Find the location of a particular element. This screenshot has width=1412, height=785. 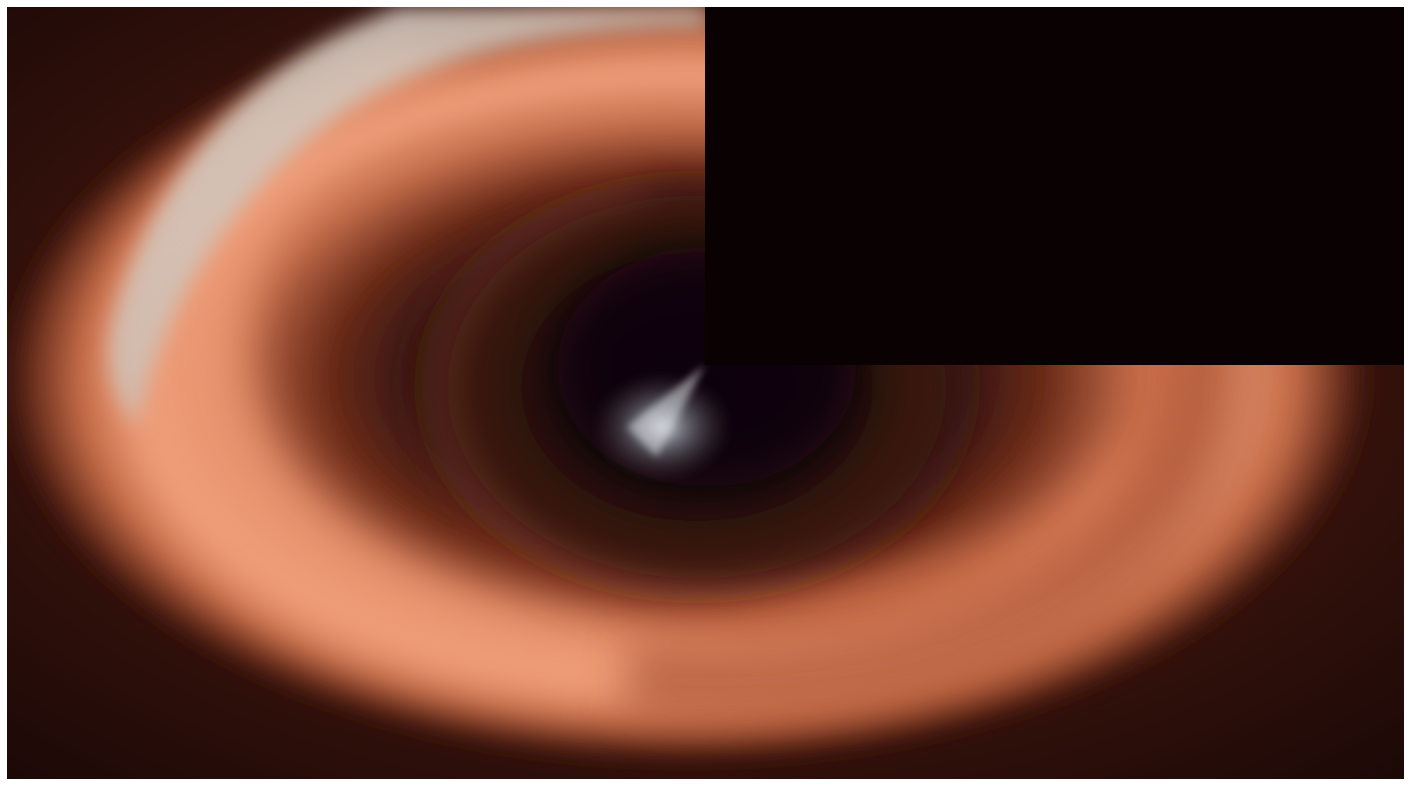

vortex-core-ray is located at coordinates (666, 411).